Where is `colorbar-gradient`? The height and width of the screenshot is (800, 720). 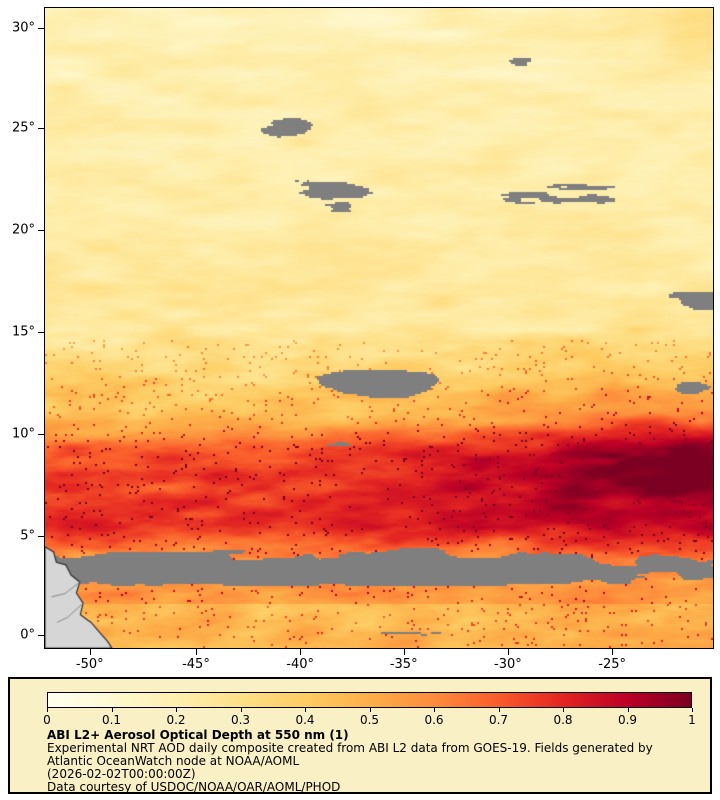
colorbar-gradient is located at coordinates (369, 700).